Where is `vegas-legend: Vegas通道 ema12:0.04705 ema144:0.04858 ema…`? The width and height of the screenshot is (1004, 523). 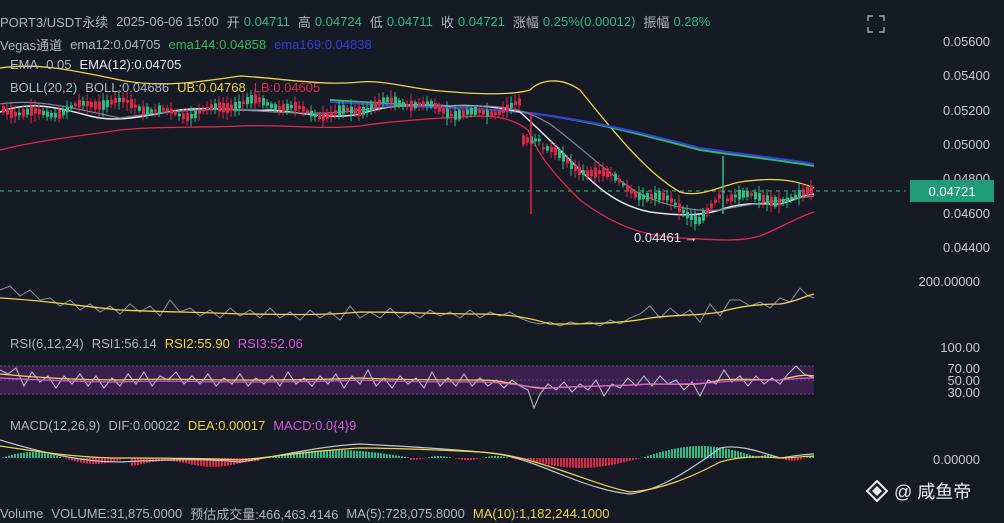
vegas-legend: Vegas通道 ema12:0.04705 ema144:0.04858 ema… is located at coordinates (186, 44).